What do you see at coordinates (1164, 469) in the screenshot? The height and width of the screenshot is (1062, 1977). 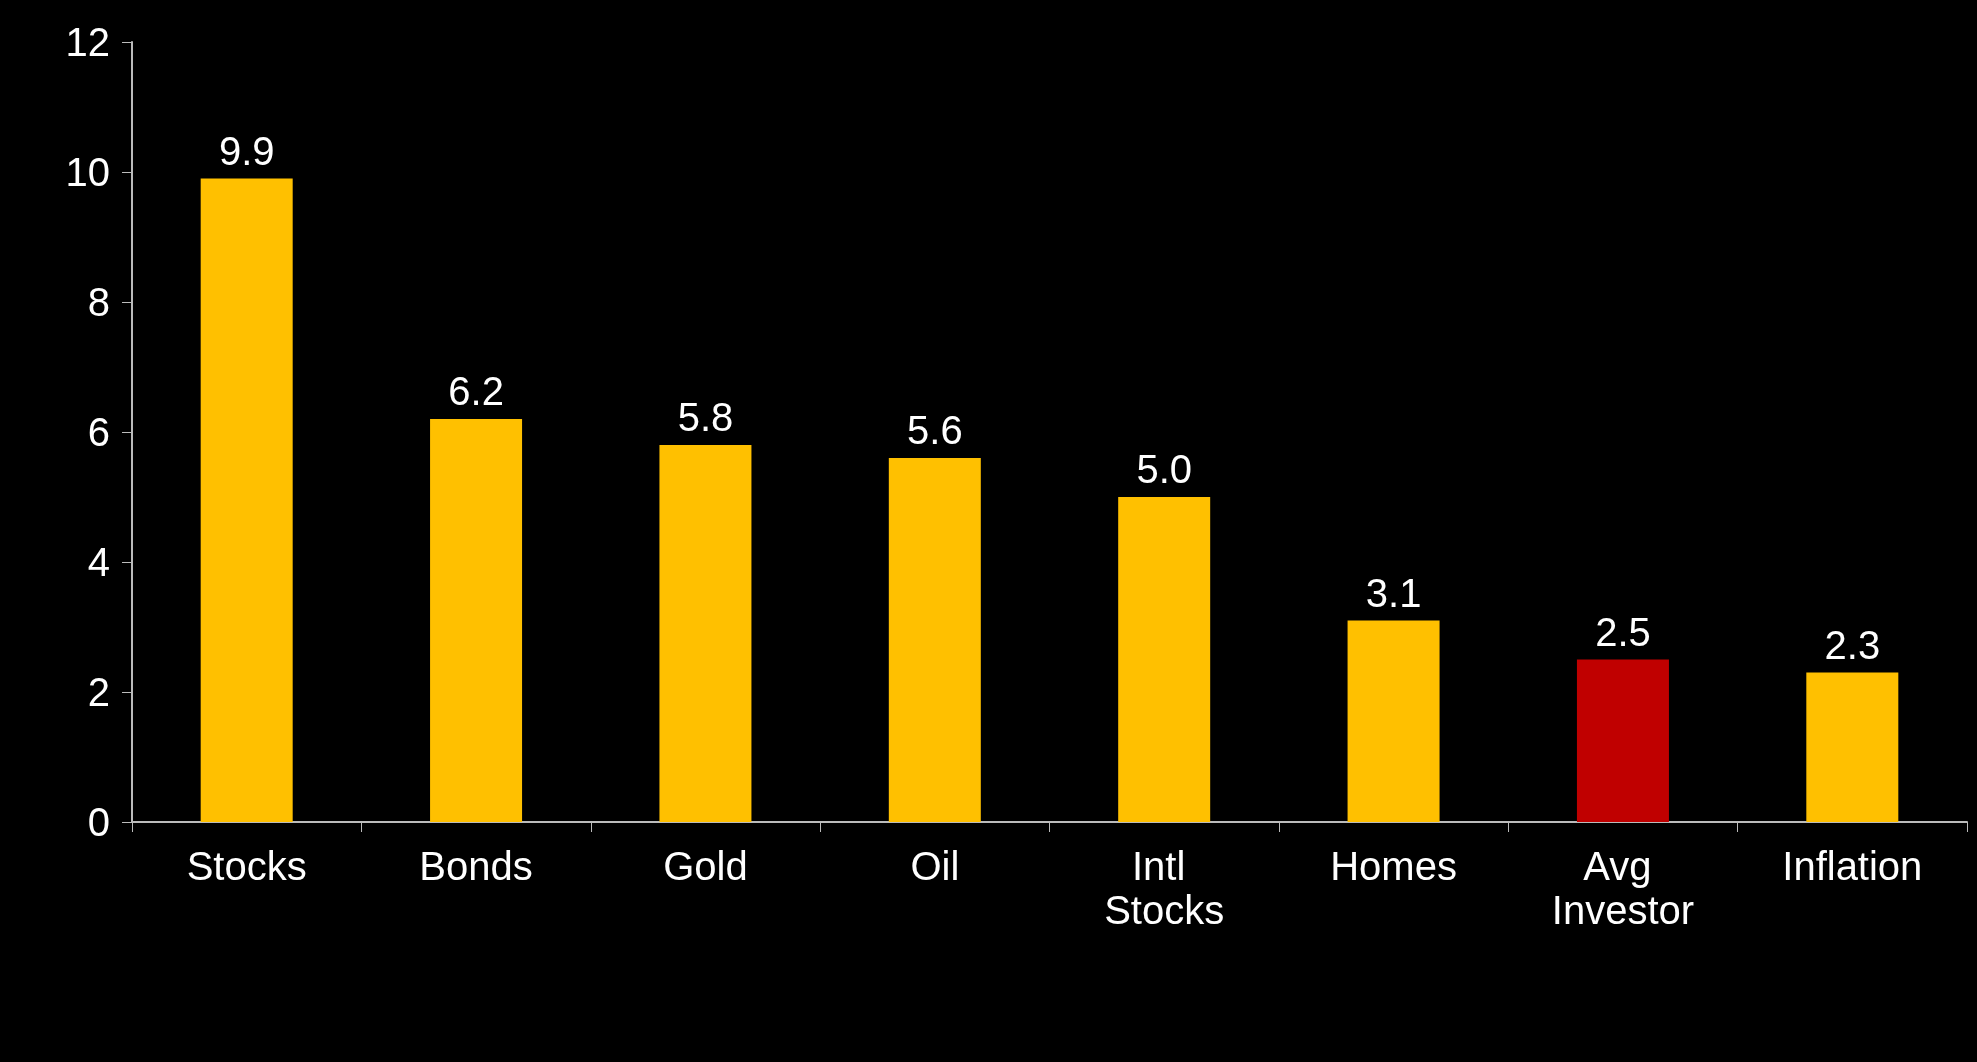 I see `data-label: 5.0` at bounding box center [1164, 469].